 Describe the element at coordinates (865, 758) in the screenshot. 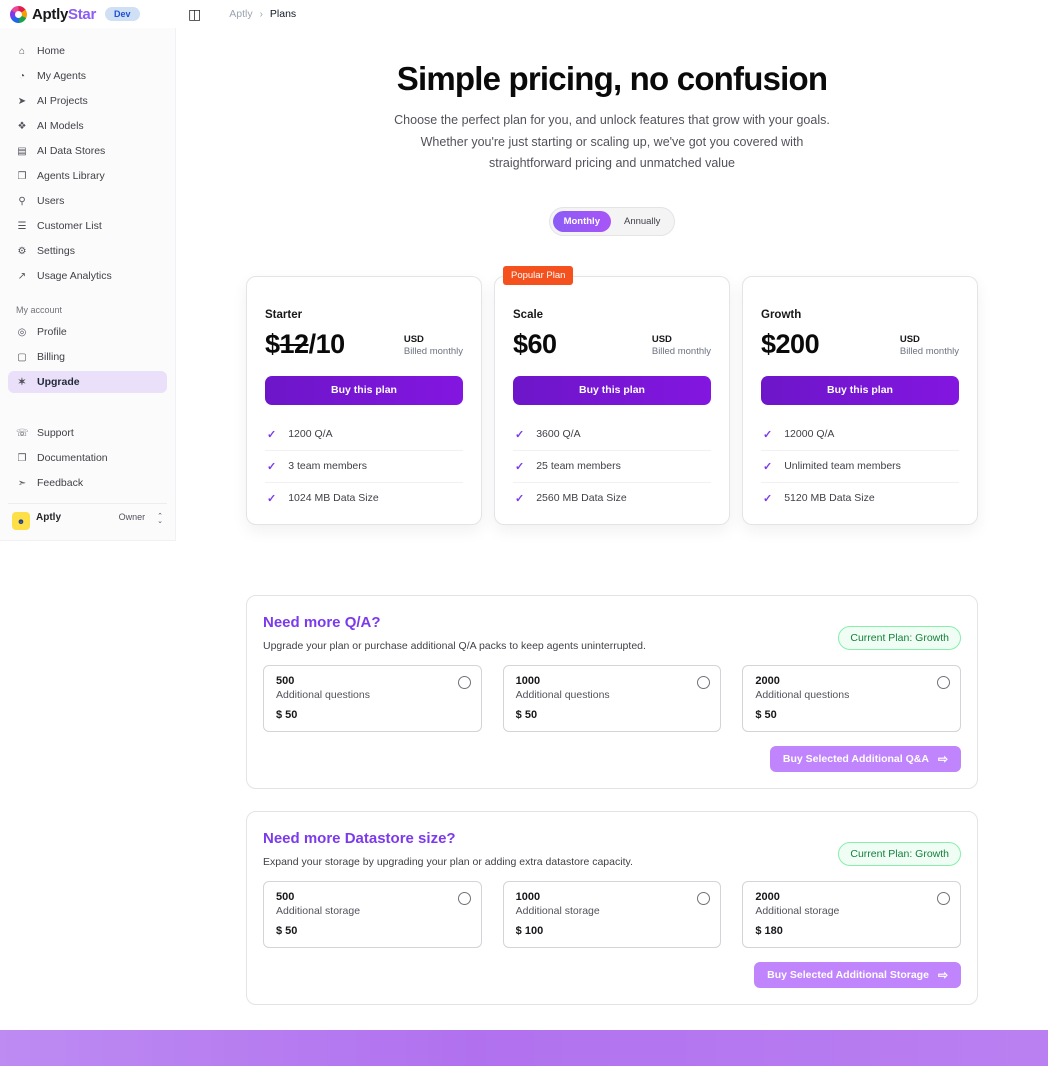

I see `buy-additional-qa-button: Buy Selected Additional Q&A ⇨` at that location.